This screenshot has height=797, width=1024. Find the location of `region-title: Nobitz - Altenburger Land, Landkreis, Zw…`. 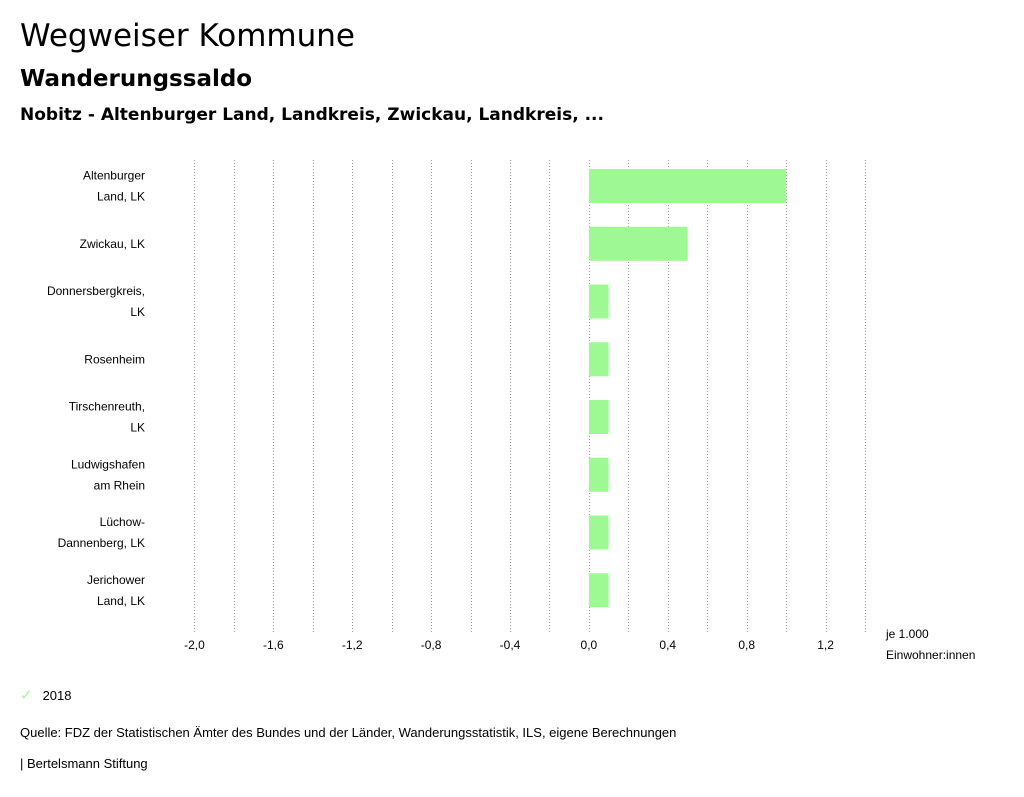

region-title: Nobitz - Altenburger Land, Landkreis, Zw… is located at coordinates (312, 115).